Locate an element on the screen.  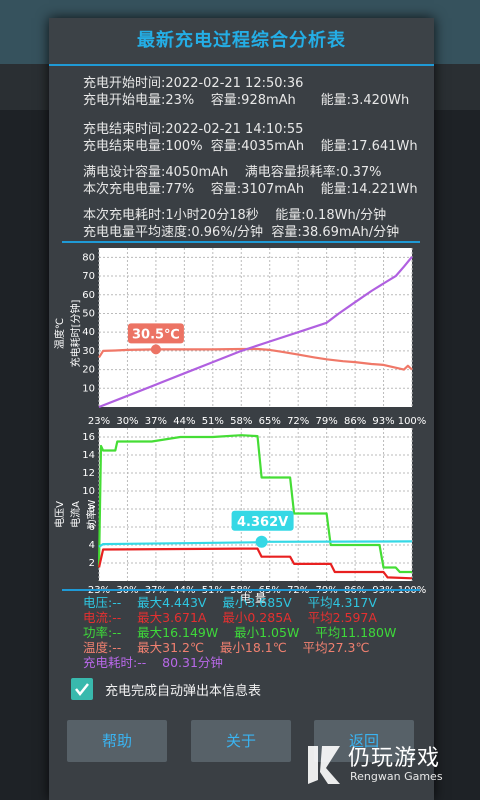
watermark: 仍玩游戏 Rengwan Games is located at coordinates (385, 765).